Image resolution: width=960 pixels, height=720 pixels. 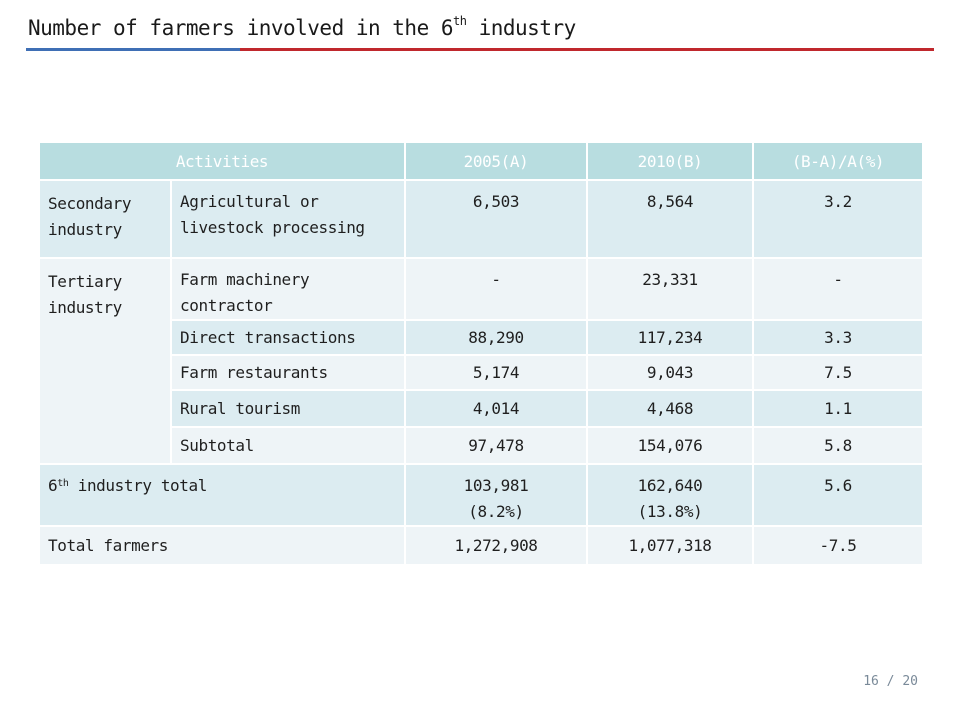 What do you see at coordinates (521, 28) in the screenshot?
I see `title-suffix: industry` at bounding box center [521, 28].